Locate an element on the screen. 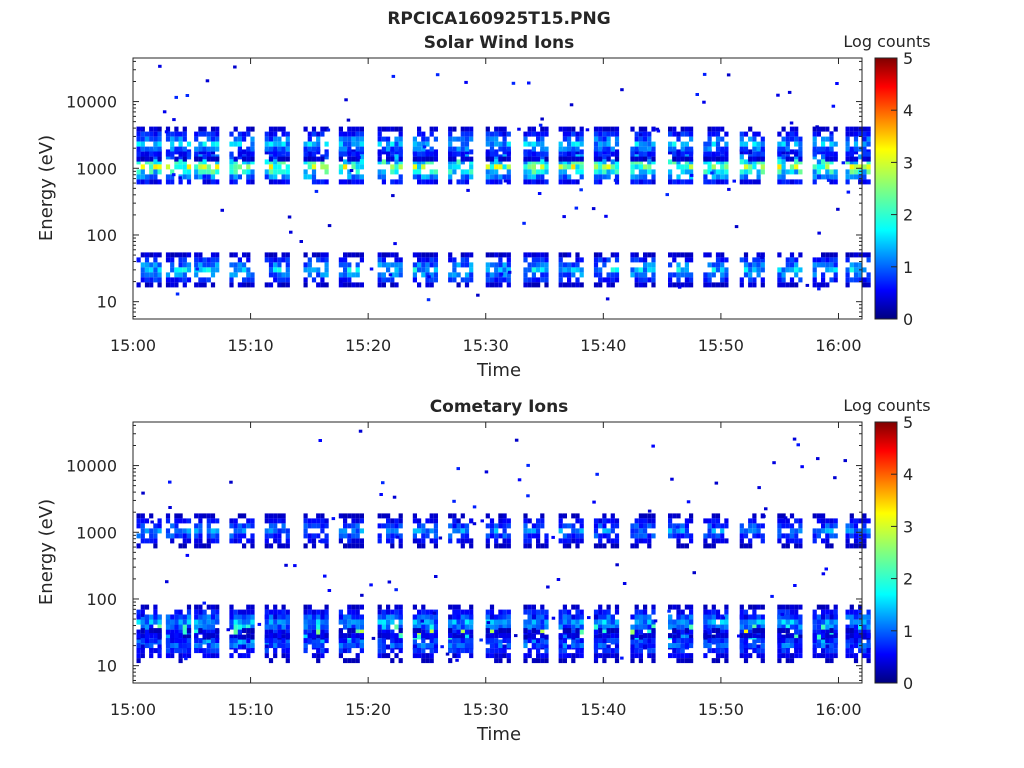 The width and height of the screenshot is (1024, 768). panel-title: Solar Wind Ions is located at coordinates (499, 43).